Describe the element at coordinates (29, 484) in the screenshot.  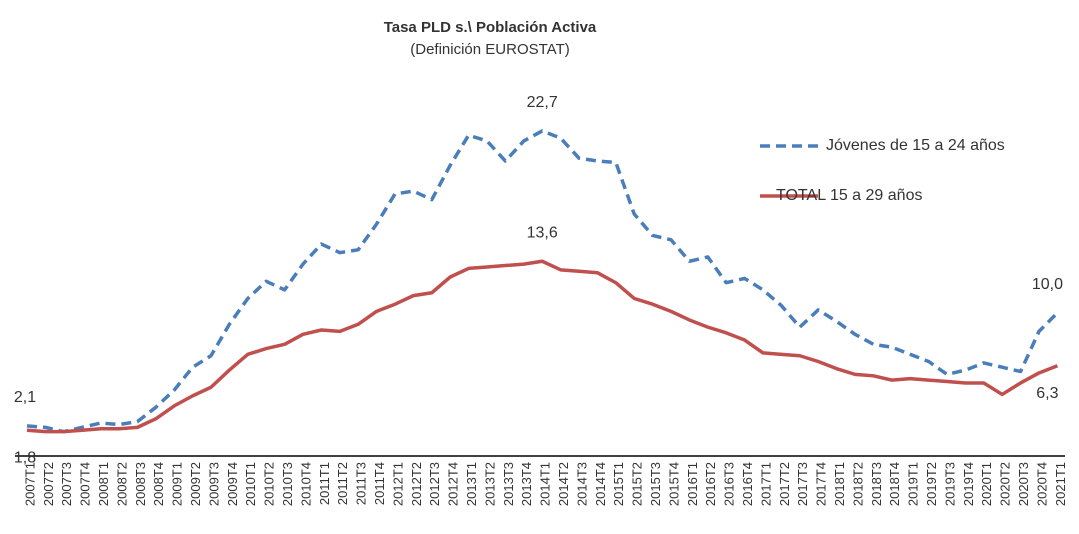
I see `x-tick-label: 2007T1` at that location.